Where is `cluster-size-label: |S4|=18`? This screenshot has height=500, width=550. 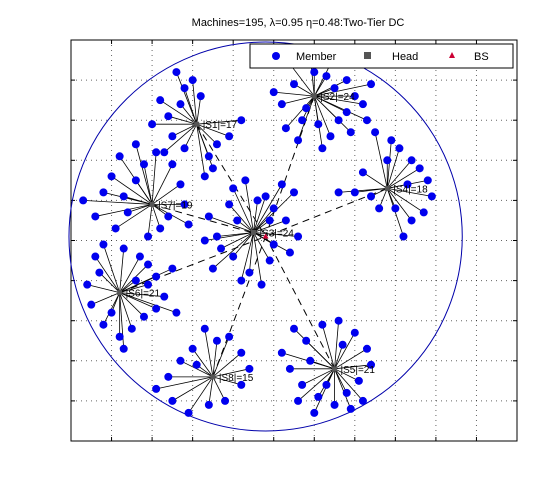
cluster-size-label: |S4|=18 is located at coordinates (410, 189).